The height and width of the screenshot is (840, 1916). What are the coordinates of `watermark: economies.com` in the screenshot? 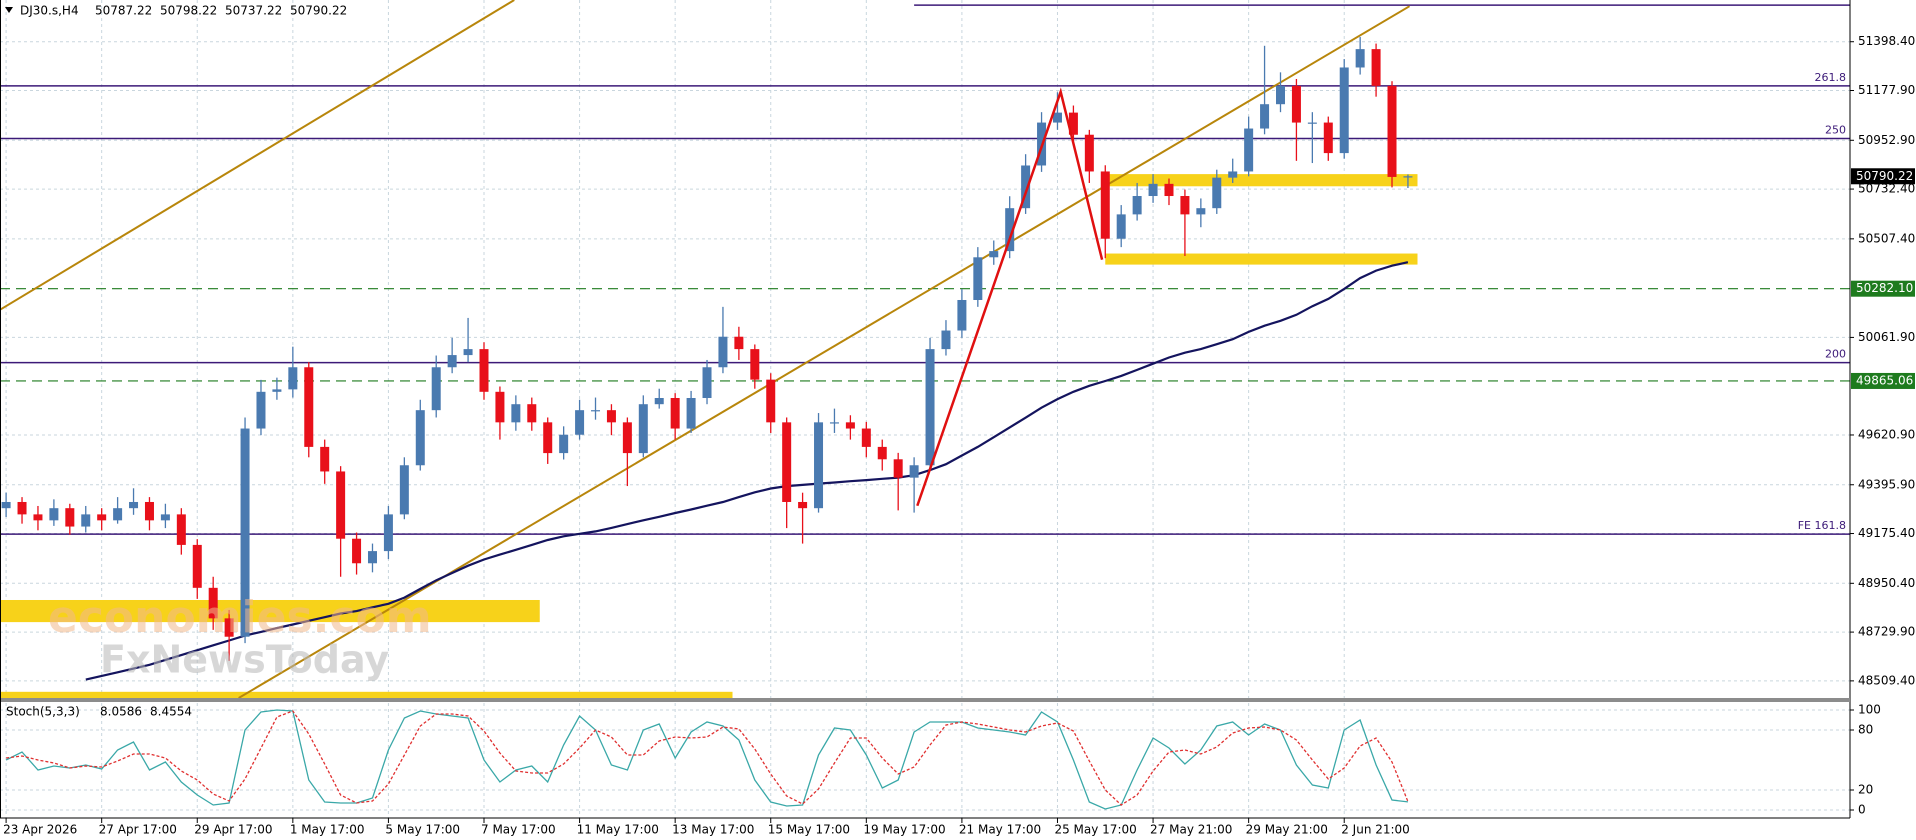 It's located at (240, 617).